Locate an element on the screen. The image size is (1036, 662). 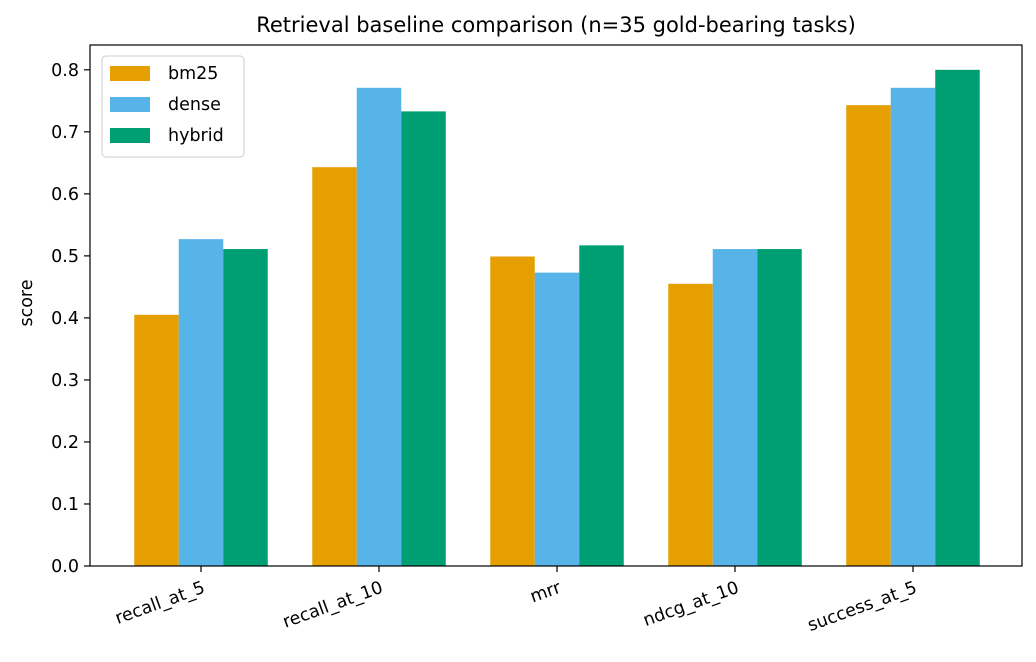
legend-swatch-hybrid is located at coordinates (130, 135).